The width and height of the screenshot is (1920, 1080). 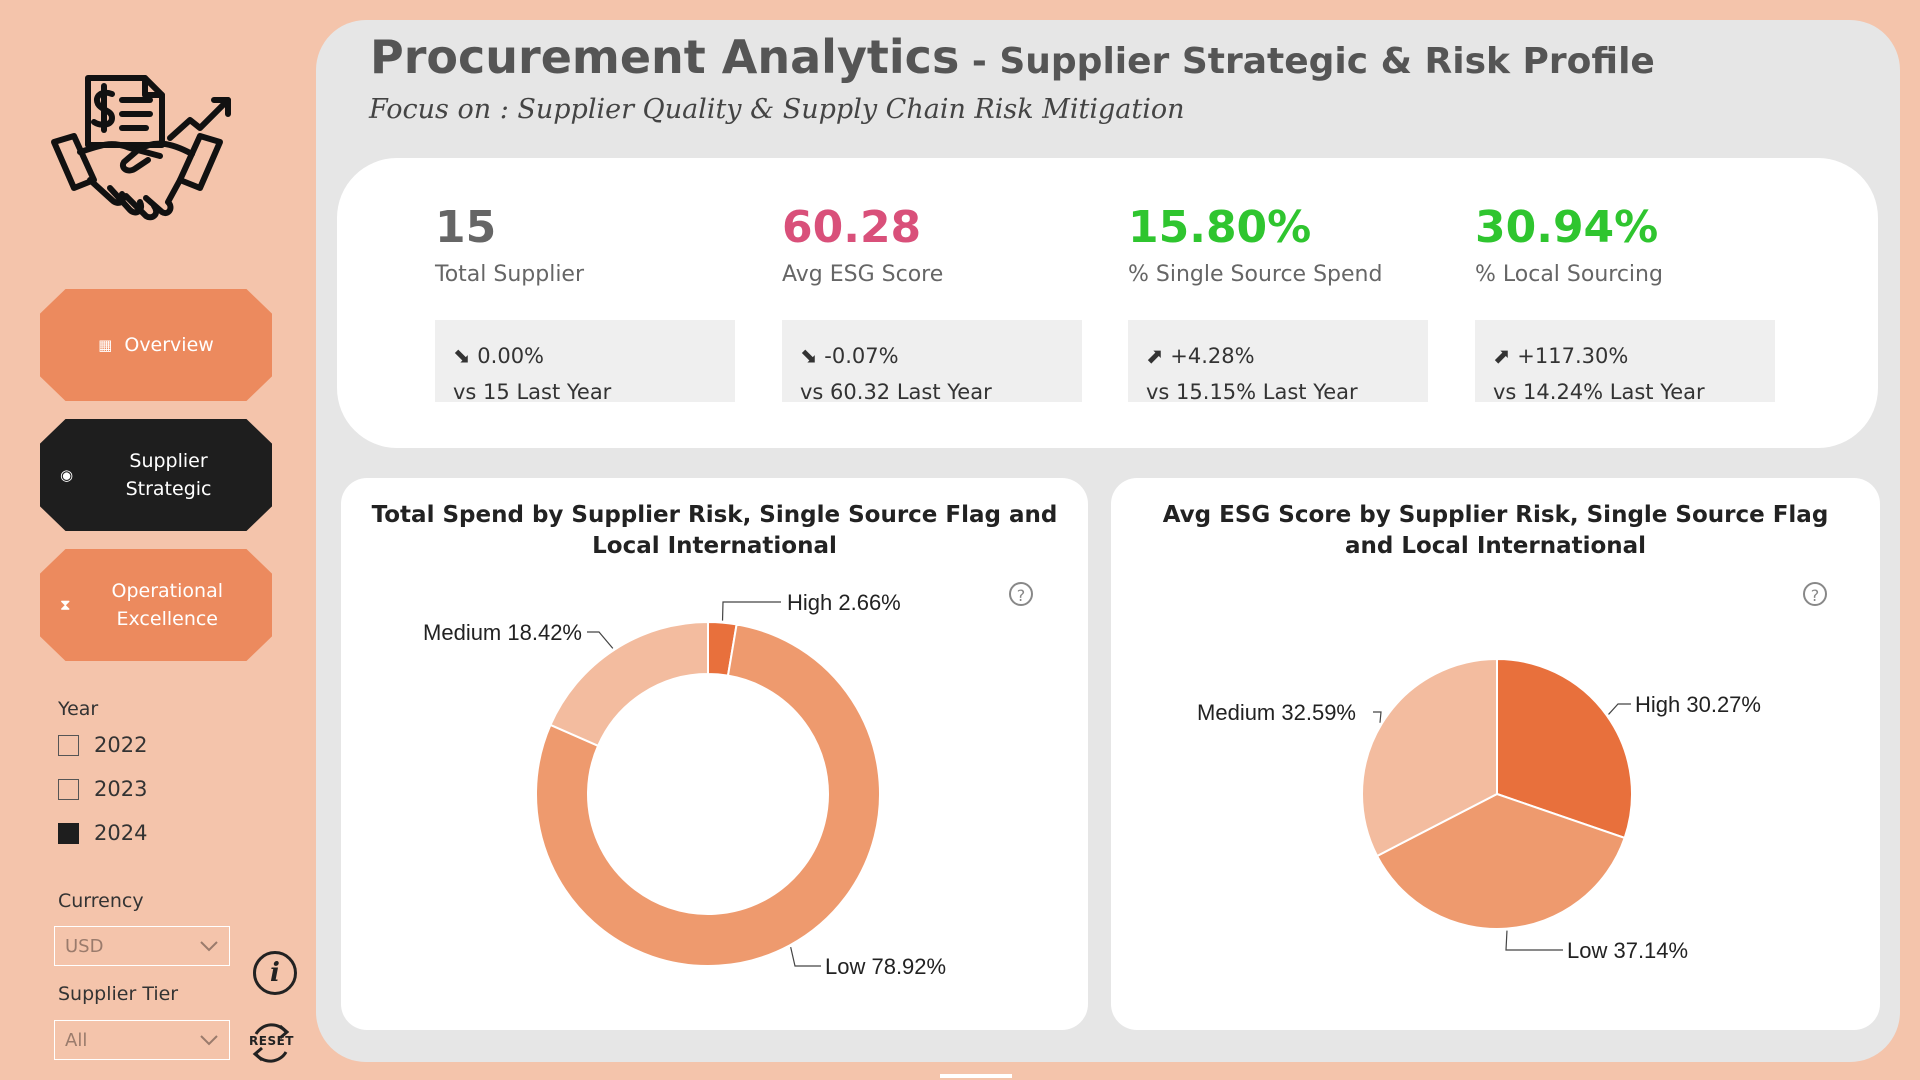 What do you see at coordinates (121, 833) in the screenshot?
I see `year-2024-label: 2024` at bounding box center [121, 833].